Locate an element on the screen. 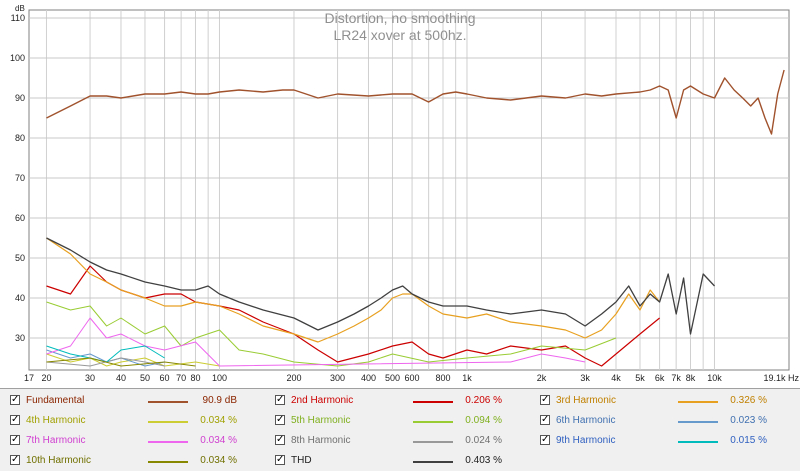 The width and height of the screenshot is (800, 471). x-tick-label: 50 is located at coordinates (145, 378).